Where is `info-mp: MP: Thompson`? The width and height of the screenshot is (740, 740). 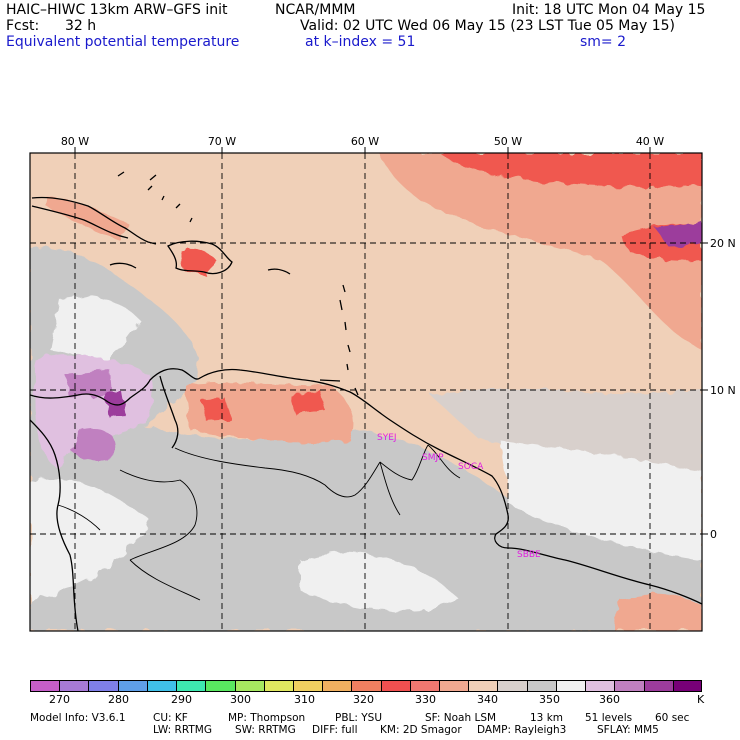 info-mp: MP: Thompson is located at coordinates (267, 718).